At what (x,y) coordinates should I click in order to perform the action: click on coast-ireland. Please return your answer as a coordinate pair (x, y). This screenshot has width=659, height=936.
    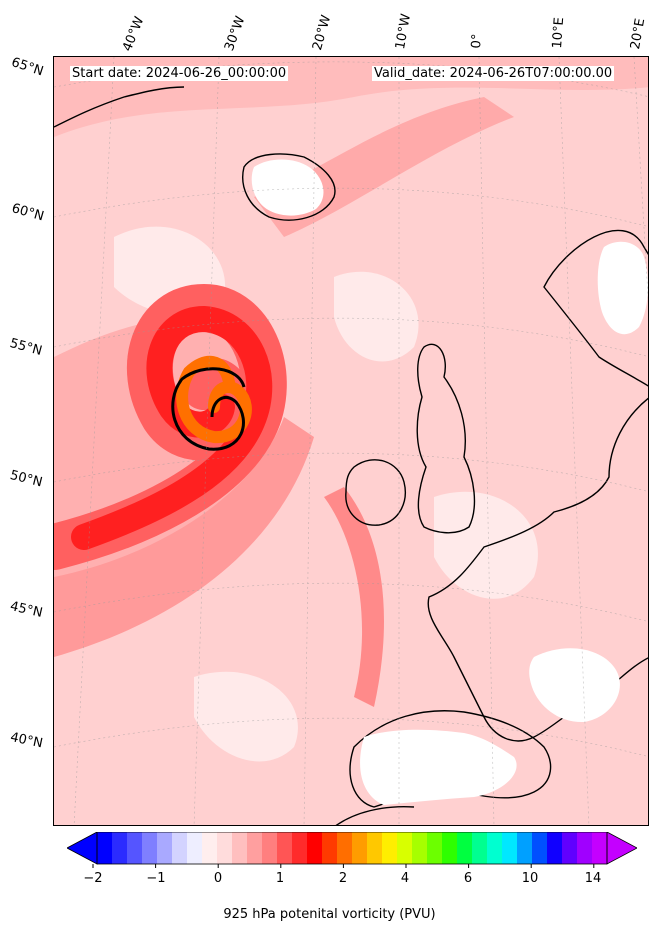
    Looking at the image, I should click on (375, 492).